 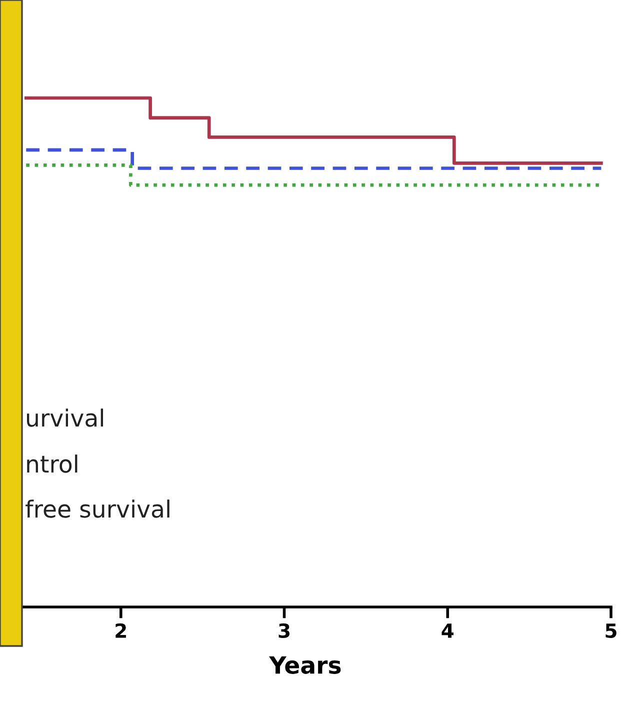 I want to click on x-tick-label: 5, so click(x=611, y=631).